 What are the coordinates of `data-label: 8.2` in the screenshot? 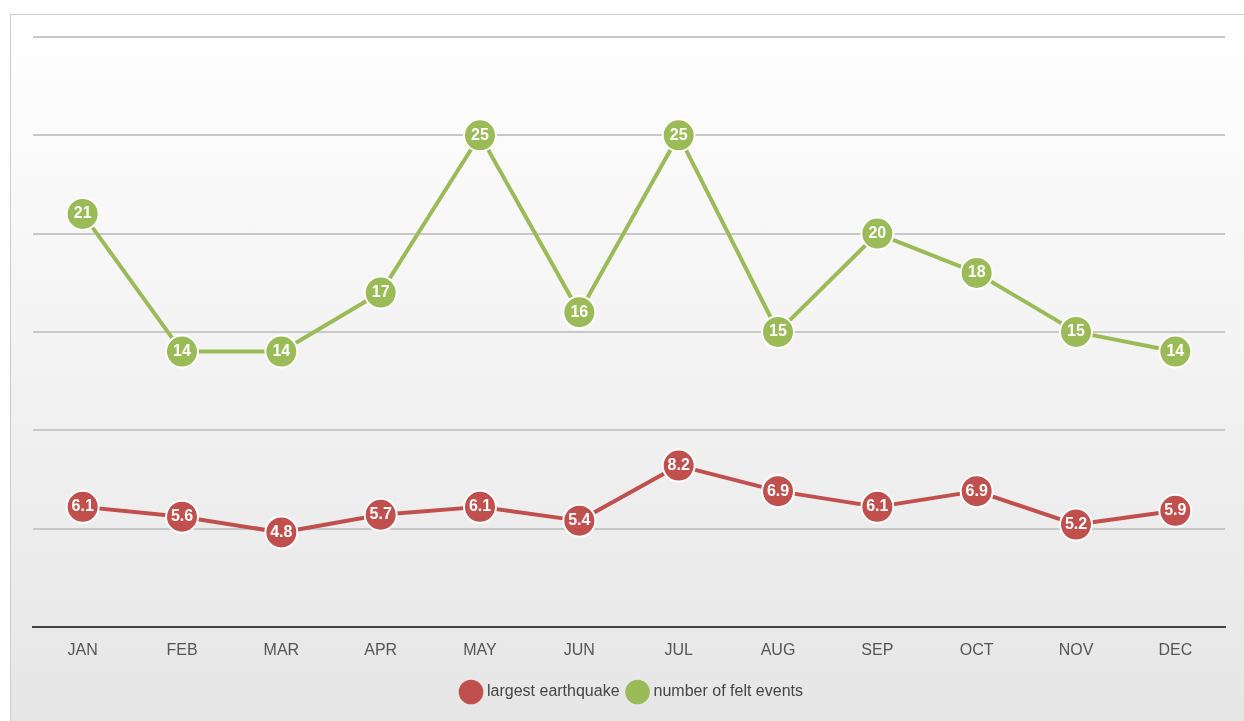 It's located at (678, 464).